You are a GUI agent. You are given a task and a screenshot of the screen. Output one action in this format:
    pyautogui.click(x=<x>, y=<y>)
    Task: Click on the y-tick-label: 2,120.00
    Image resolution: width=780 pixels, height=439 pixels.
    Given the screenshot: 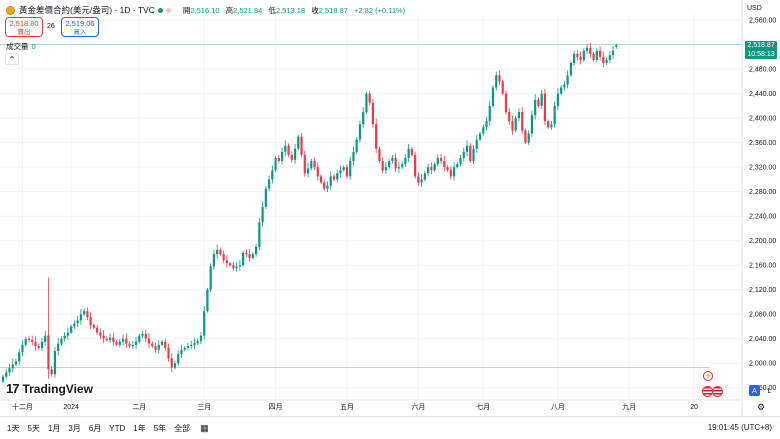 What is the action you would take?
    pyautogui.click(x=762, y=290)
    